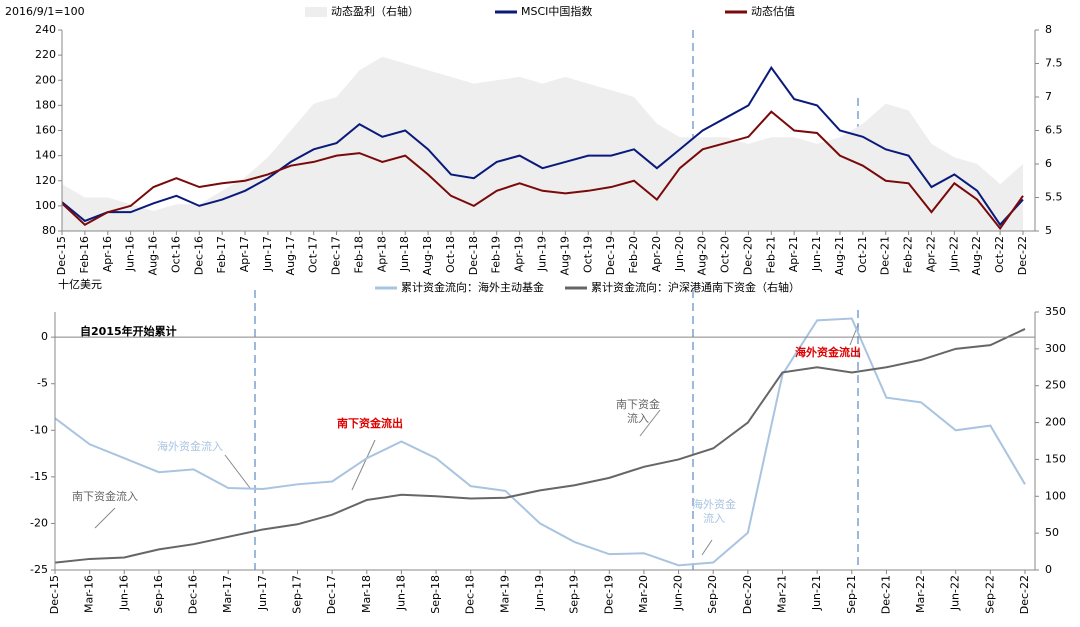 The image size is (1080, 627). Describe the element at coordinates (999, 254) in the screenshot. I see `x-tick-label: Oct-22` at that location.